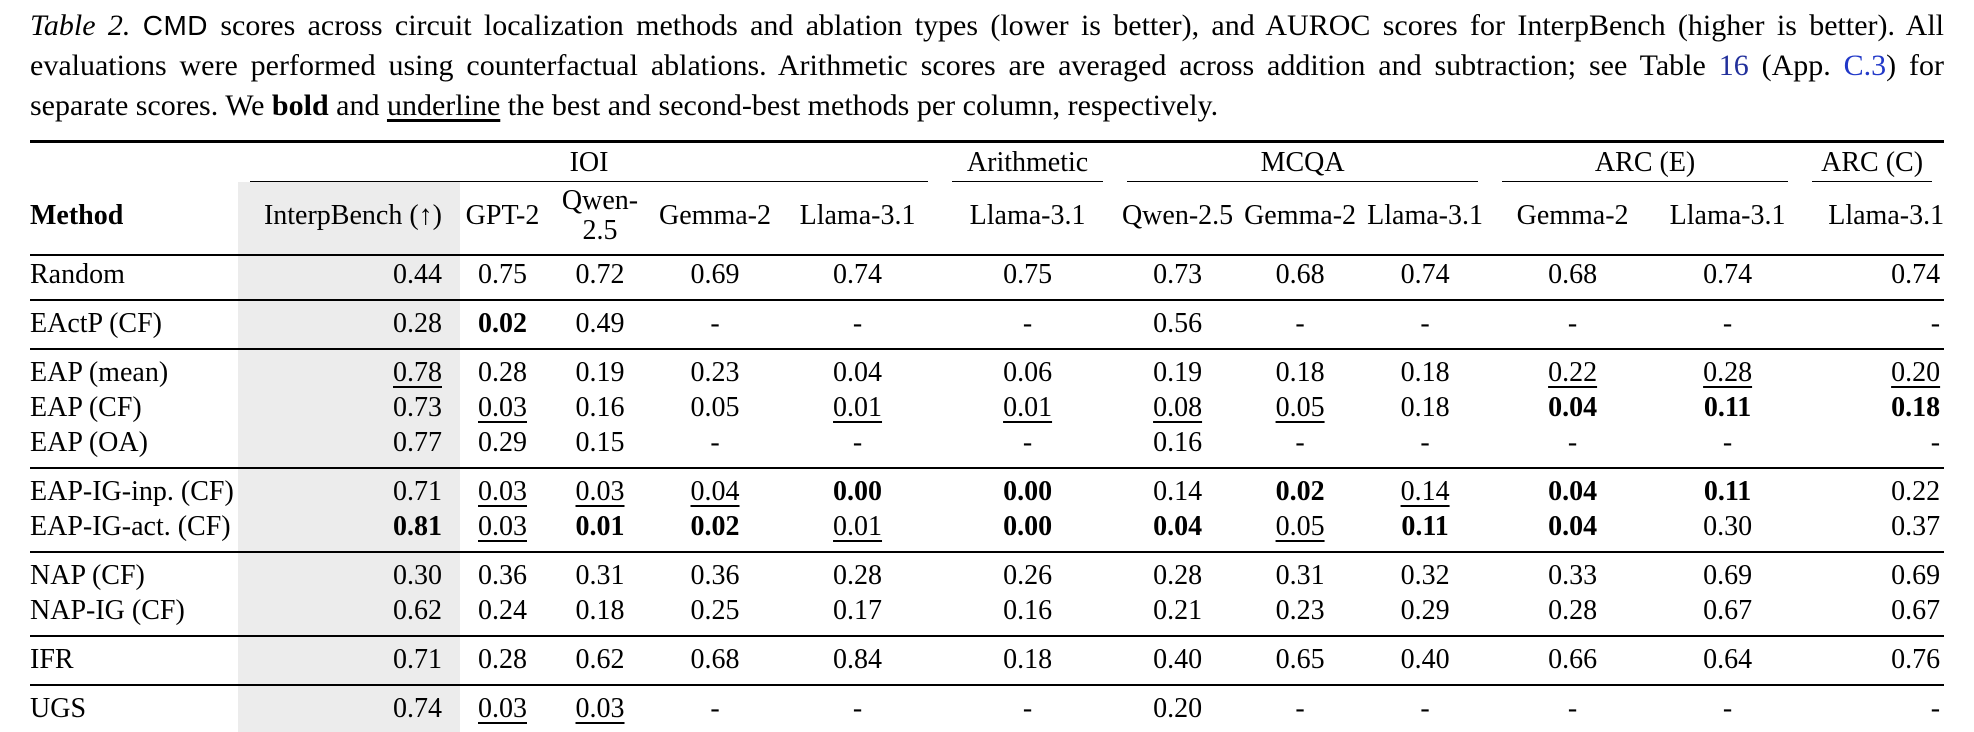 Image resolution: width=1974 pixels, height=732 pixels. Describe the element at coordinates (858, 572) in the screenshot. I see `value-cell-ioi-llama-3-1: 0.28` at that location.